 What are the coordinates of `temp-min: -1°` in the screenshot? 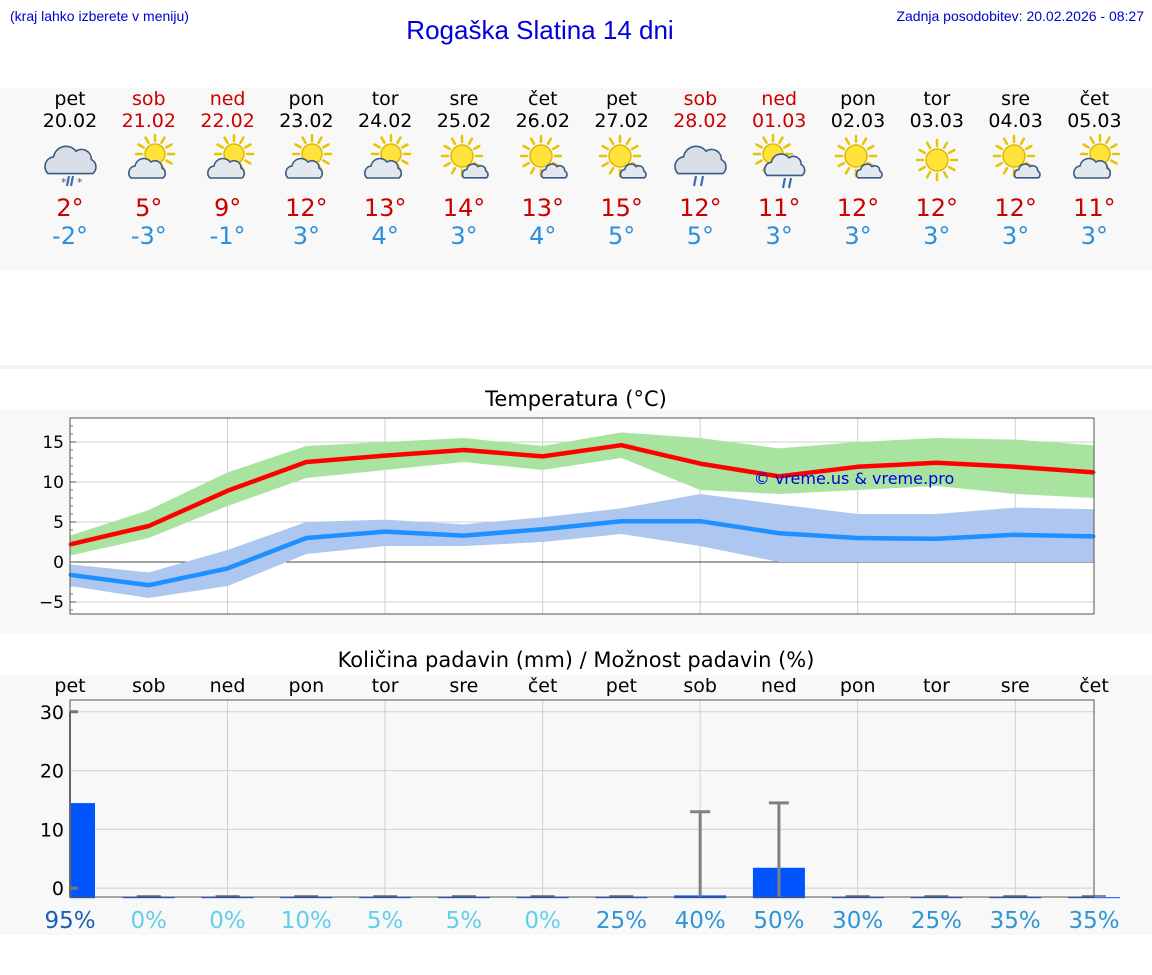 It's located at (227, 236).